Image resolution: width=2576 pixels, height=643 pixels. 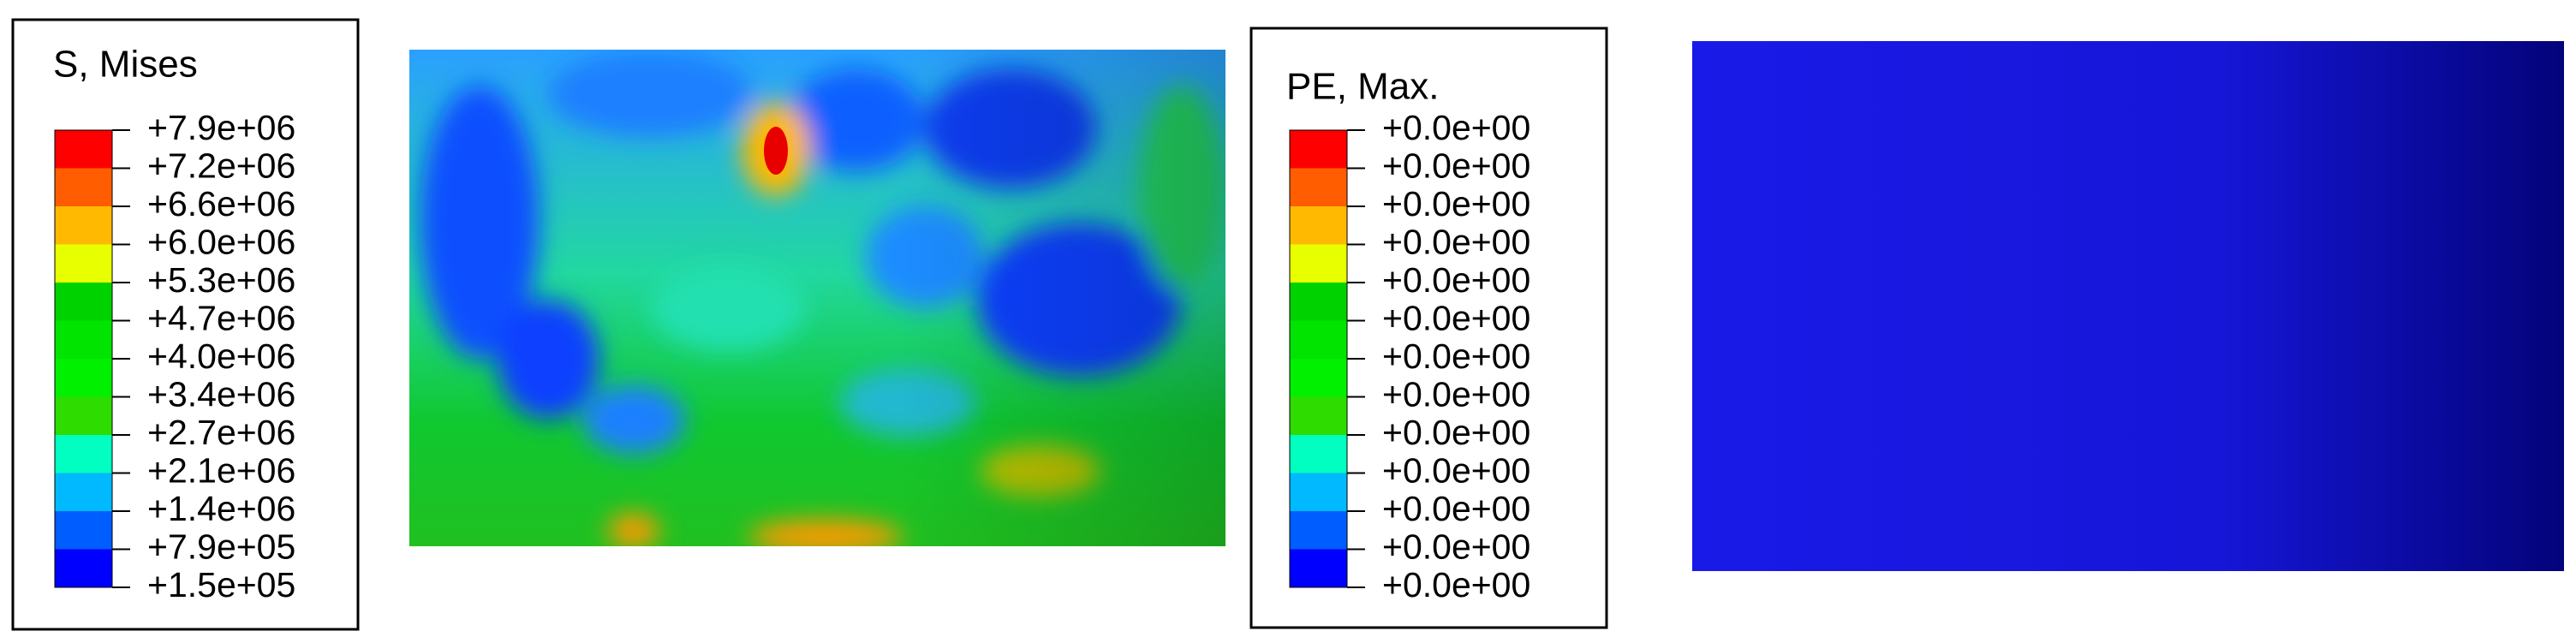 I want to click on legend-label: +7.9e+06, so click(x=221, y=128).